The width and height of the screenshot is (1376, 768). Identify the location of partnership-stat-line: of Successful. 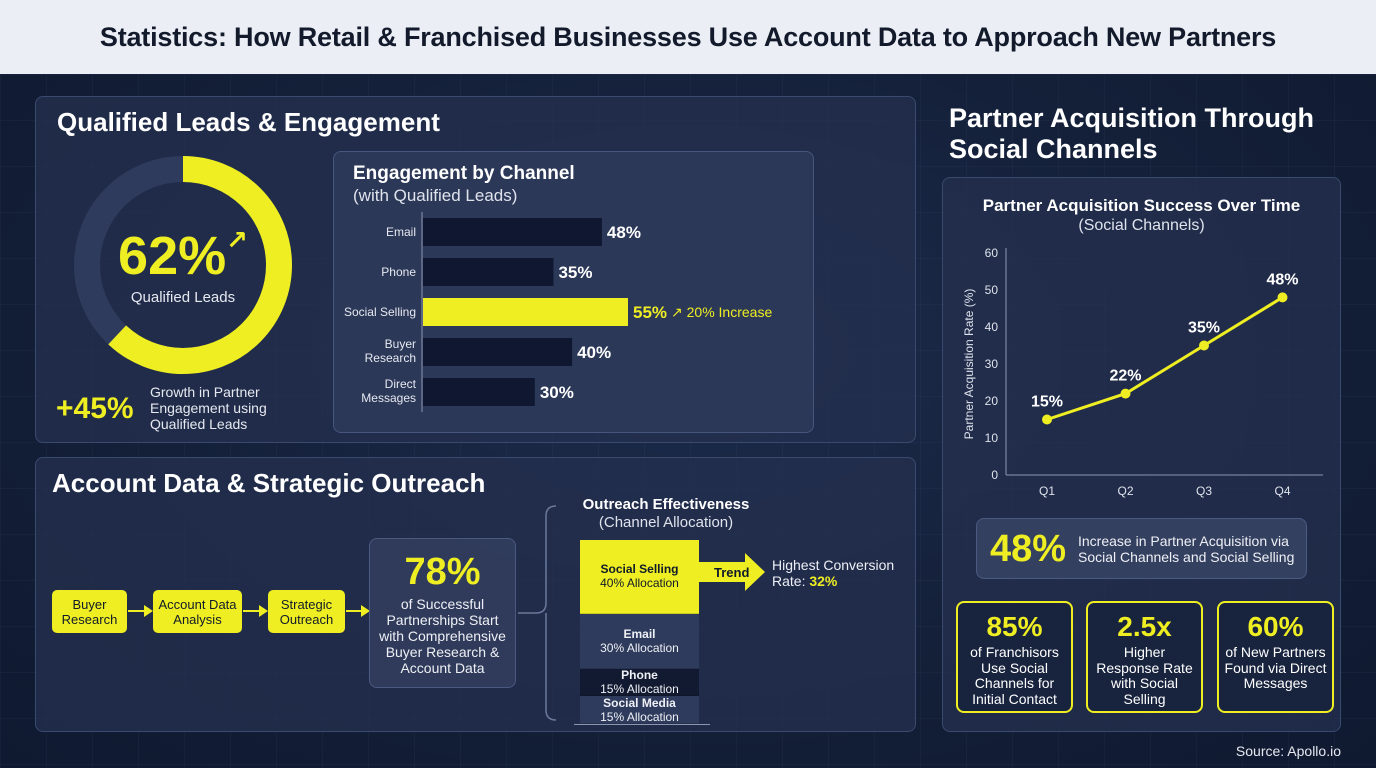
(442, 604).